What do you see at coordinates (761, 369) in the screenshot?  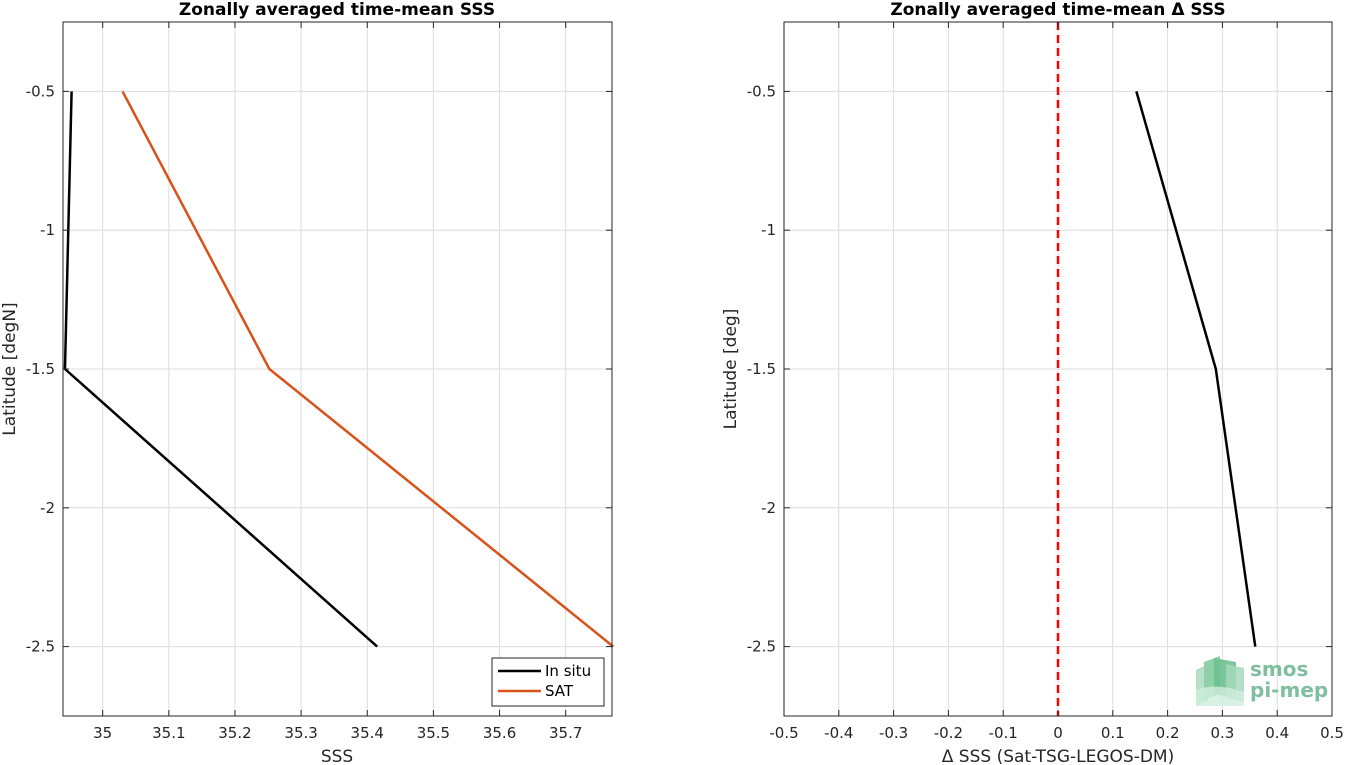 I see `right-y-tick-label: -1.5` at bounding box center [761, 369].